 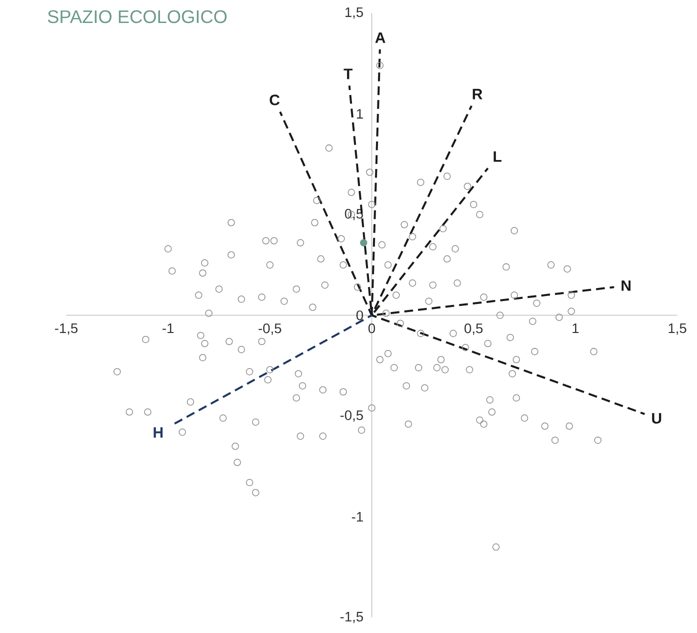 What do you see at coordinates (360, 315) in the screenshot?
I see `y-tick-label: 0` at bounding box center [360, 315].